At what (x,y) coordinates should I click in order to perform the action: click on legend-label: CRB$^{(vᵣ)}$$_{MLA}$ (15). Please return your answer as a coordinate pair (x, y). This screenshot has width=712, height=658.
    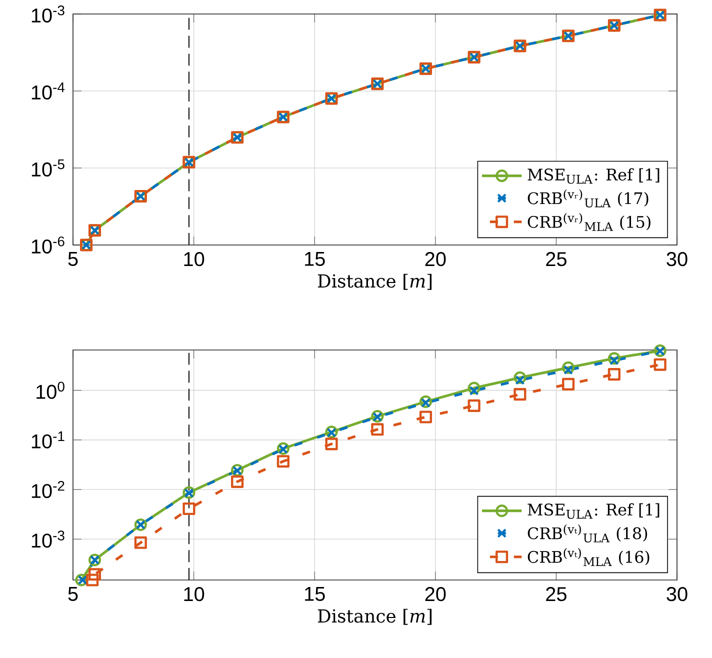
    Looking at the image, I should click on (589, 221).